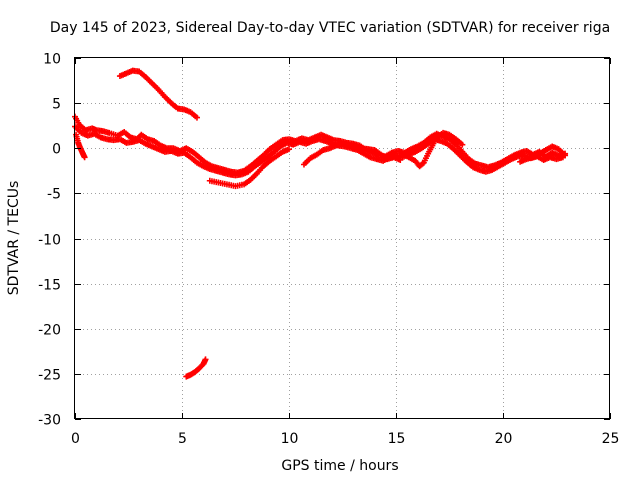  Describe the element at coordinates (75, 439) in the screenshot. I see `x-tick-label: 0` at that location.